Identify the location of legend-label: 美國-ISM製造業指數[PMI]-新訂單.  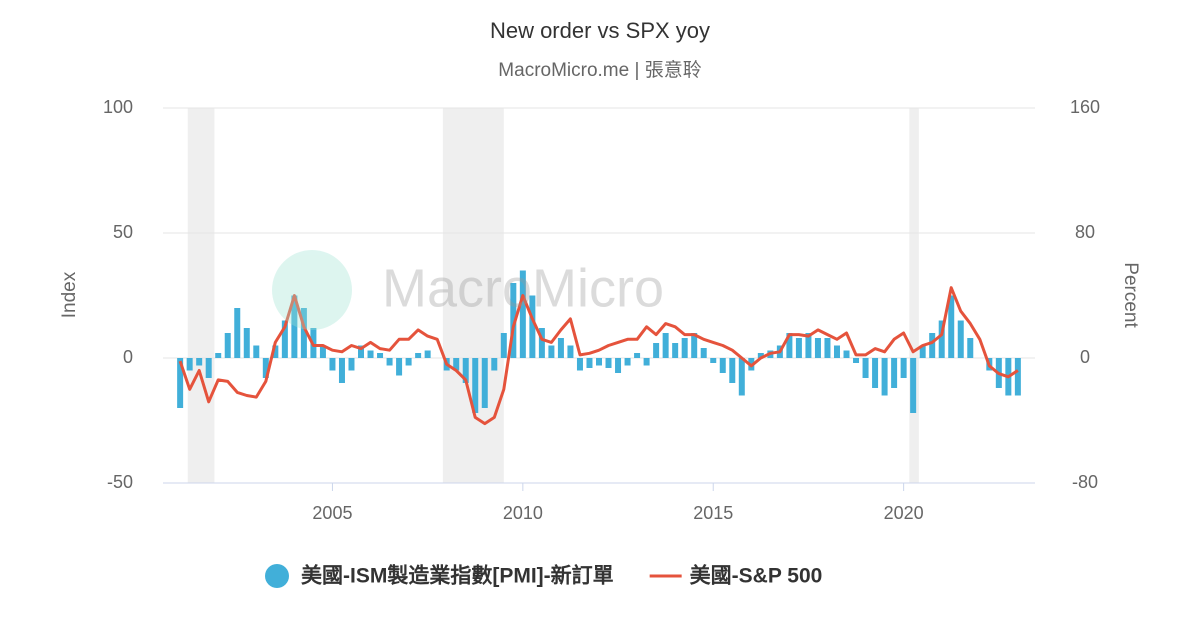
(457, 576).